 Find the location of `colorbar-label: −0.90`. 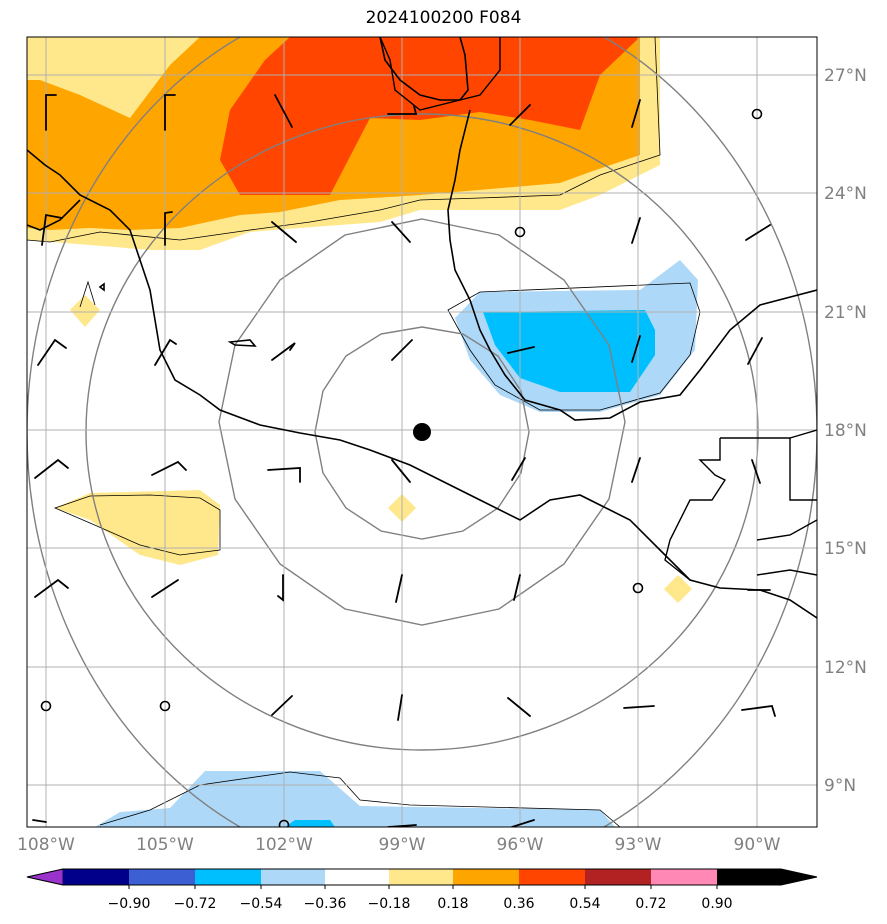

colorbar-label: −0.90 is located at coordinates (129, 904).